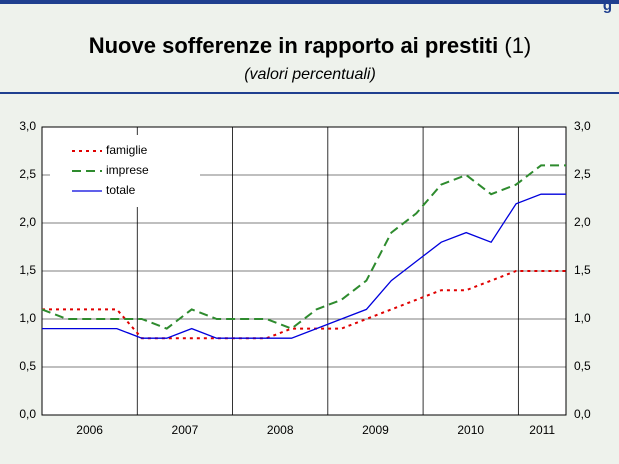 The height and width of the screenshot is (464, 619). Describe the element at coordinates (309, 2) in the screenshot. I see `top-bar` at that location.